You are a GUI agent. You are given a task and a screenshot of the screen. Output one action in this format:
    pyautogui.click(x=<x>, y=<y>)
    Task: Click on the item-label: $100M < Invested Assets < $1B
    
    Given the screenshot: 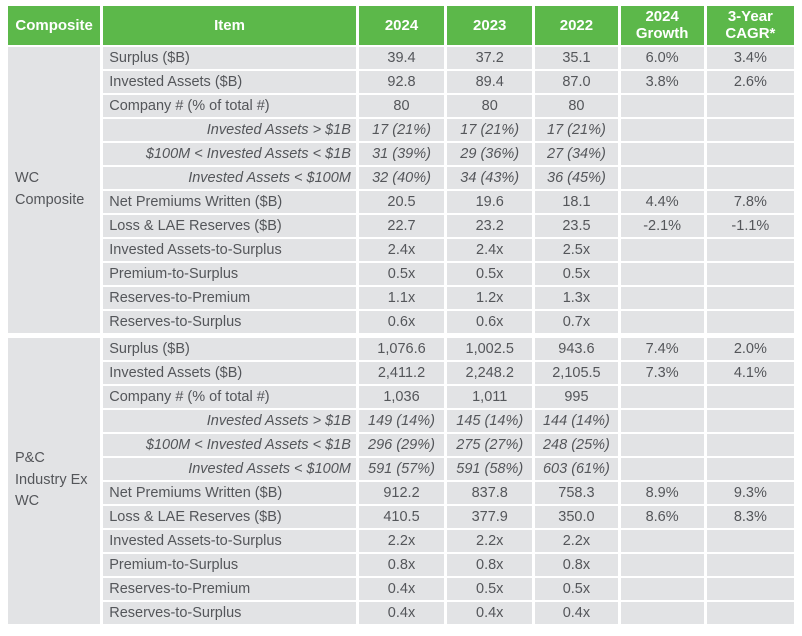 What is the action you would take?
    pyautogui.click(x=229, y=444)
    